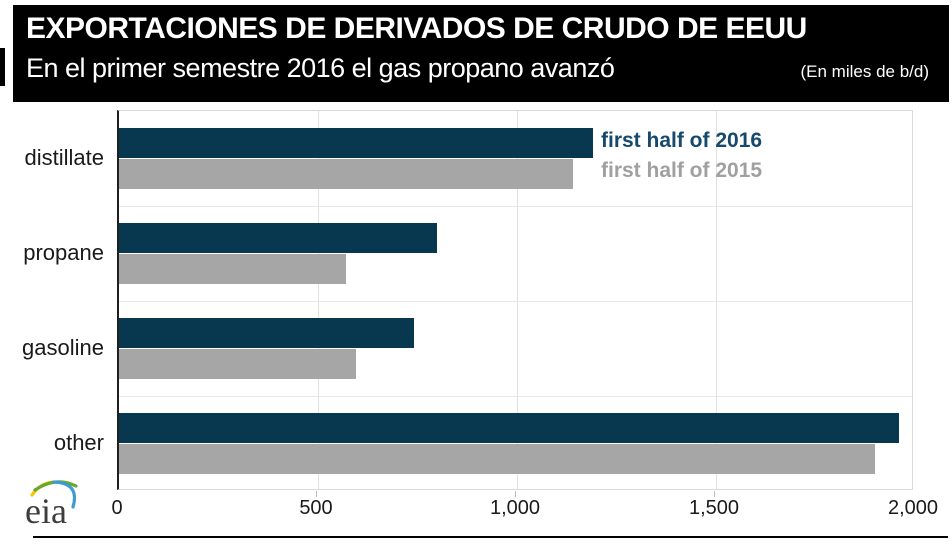 The image size is (952, 547). What do you see at coordinates (278, 238) in the screenshot?
I see `bar-propane-first-half-of-2016` at bounding box center [278, 238].